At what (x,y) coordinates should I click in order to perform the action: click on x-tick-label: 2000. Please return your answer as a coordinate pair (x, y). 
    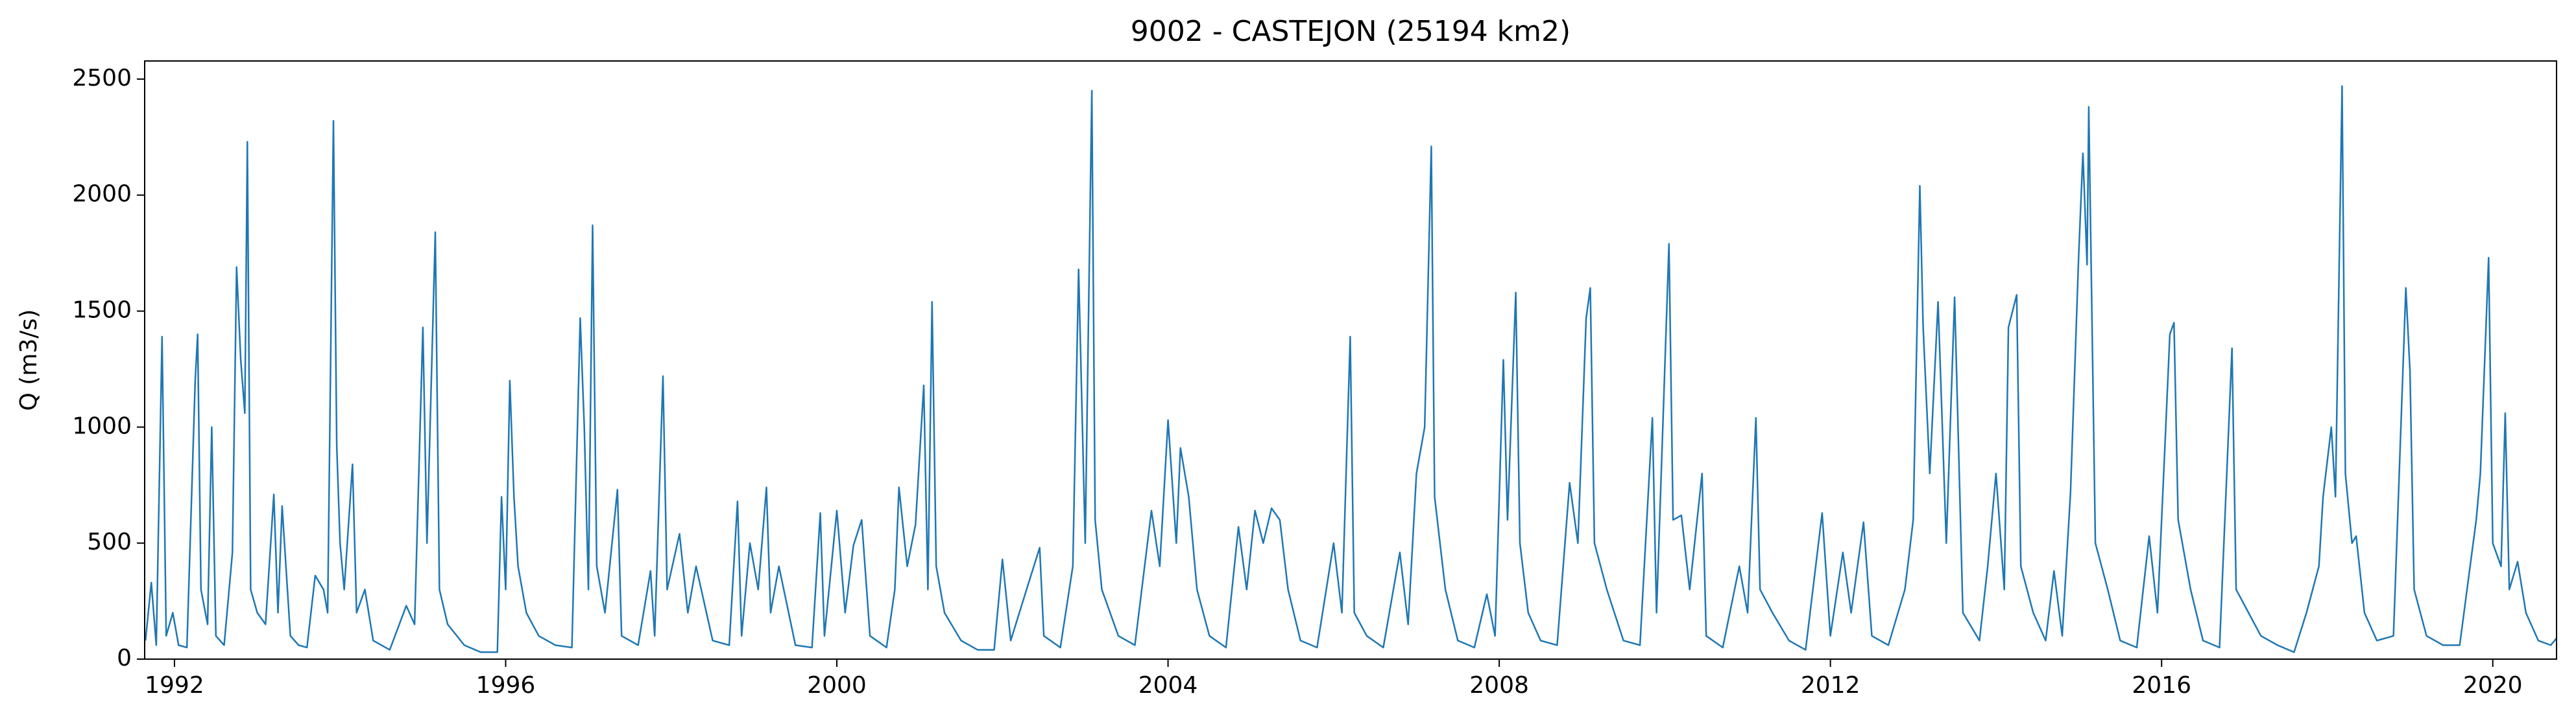
    Looking at the image, I should click on (837, 685).